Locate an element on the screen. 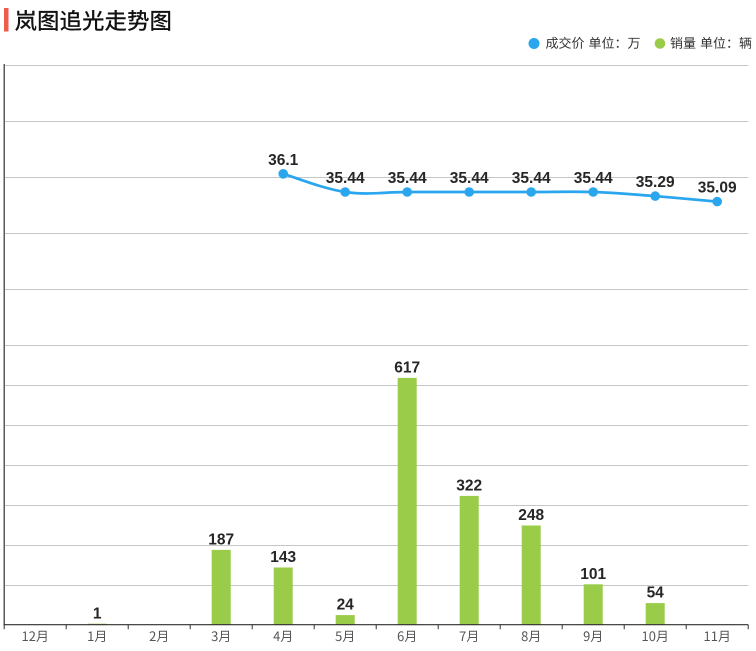  svg-text: 35.09 is located at coordinates (717, 188).